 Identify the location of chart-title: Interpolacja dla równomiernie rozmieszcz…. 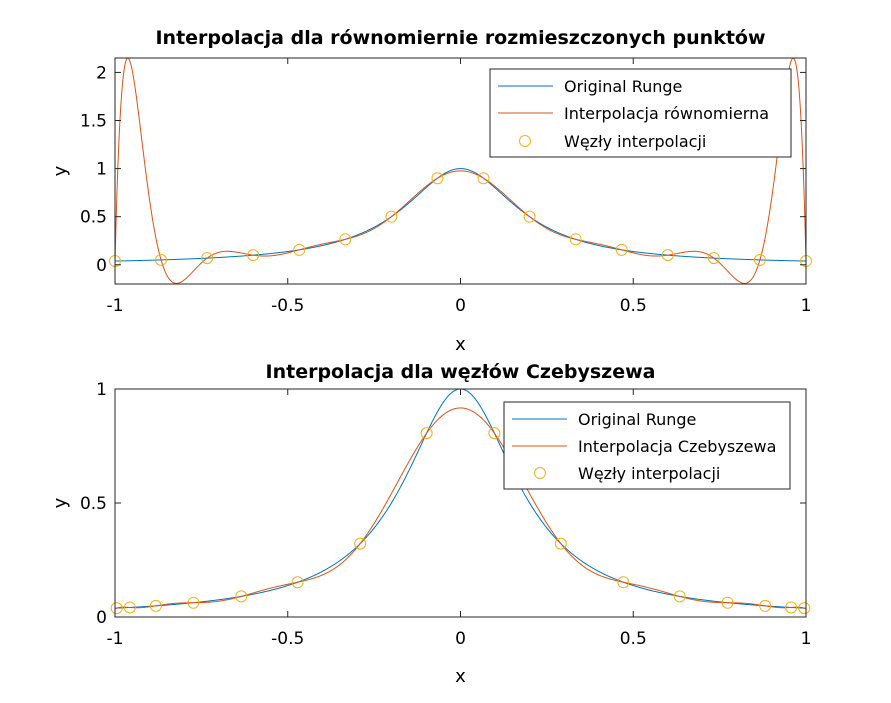
(460, 38).